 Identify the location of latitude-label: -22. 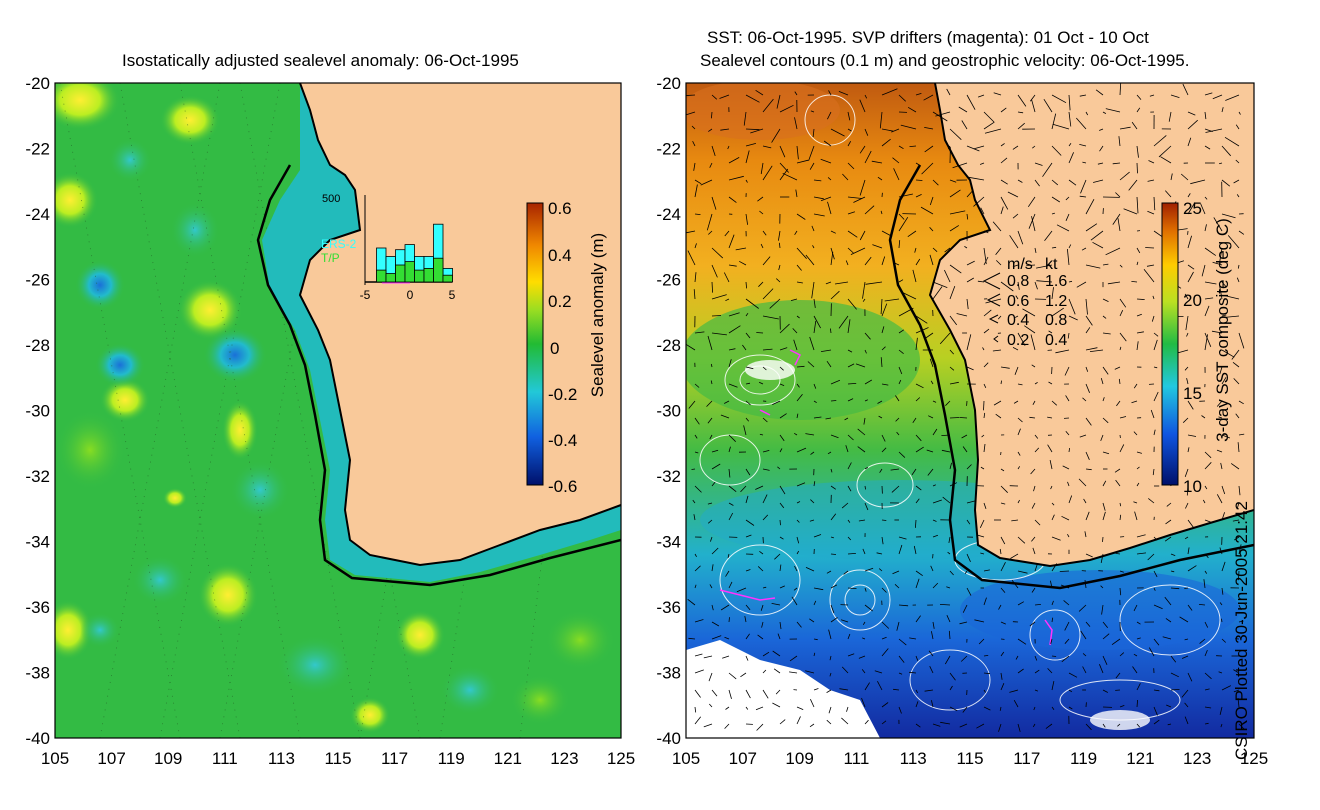
(37, 149).